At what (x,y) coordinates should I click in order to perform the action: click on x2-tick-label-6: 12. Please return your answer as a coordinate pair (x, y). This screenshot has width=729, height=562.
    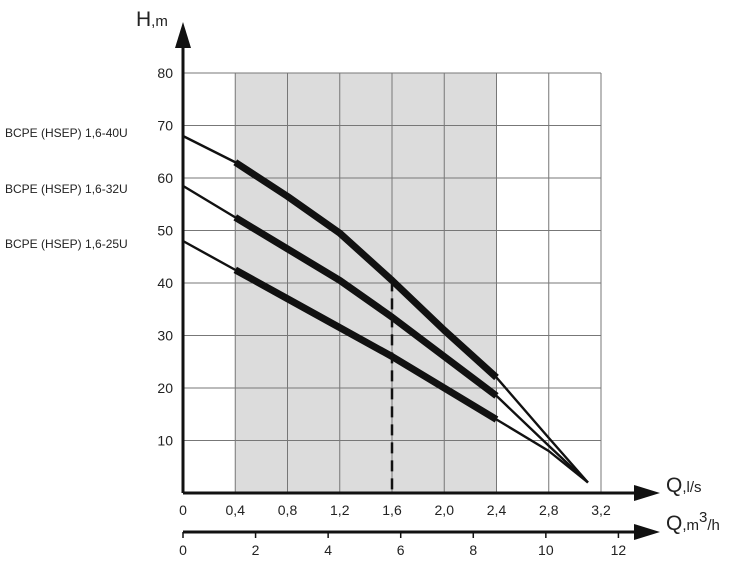
    Looking at the image, I should click on (619, 550).